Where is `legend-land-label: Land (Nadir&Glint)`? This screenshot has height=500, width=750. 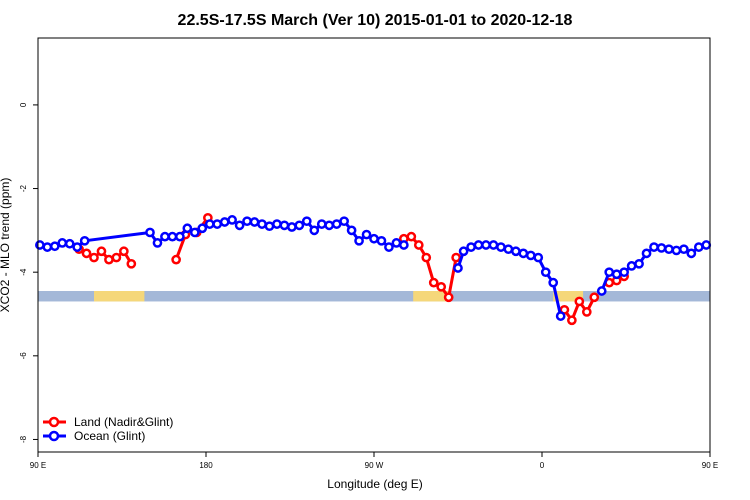 legend-land-label: Land (Nadir&Glint) is located at coordinates (123, 422).